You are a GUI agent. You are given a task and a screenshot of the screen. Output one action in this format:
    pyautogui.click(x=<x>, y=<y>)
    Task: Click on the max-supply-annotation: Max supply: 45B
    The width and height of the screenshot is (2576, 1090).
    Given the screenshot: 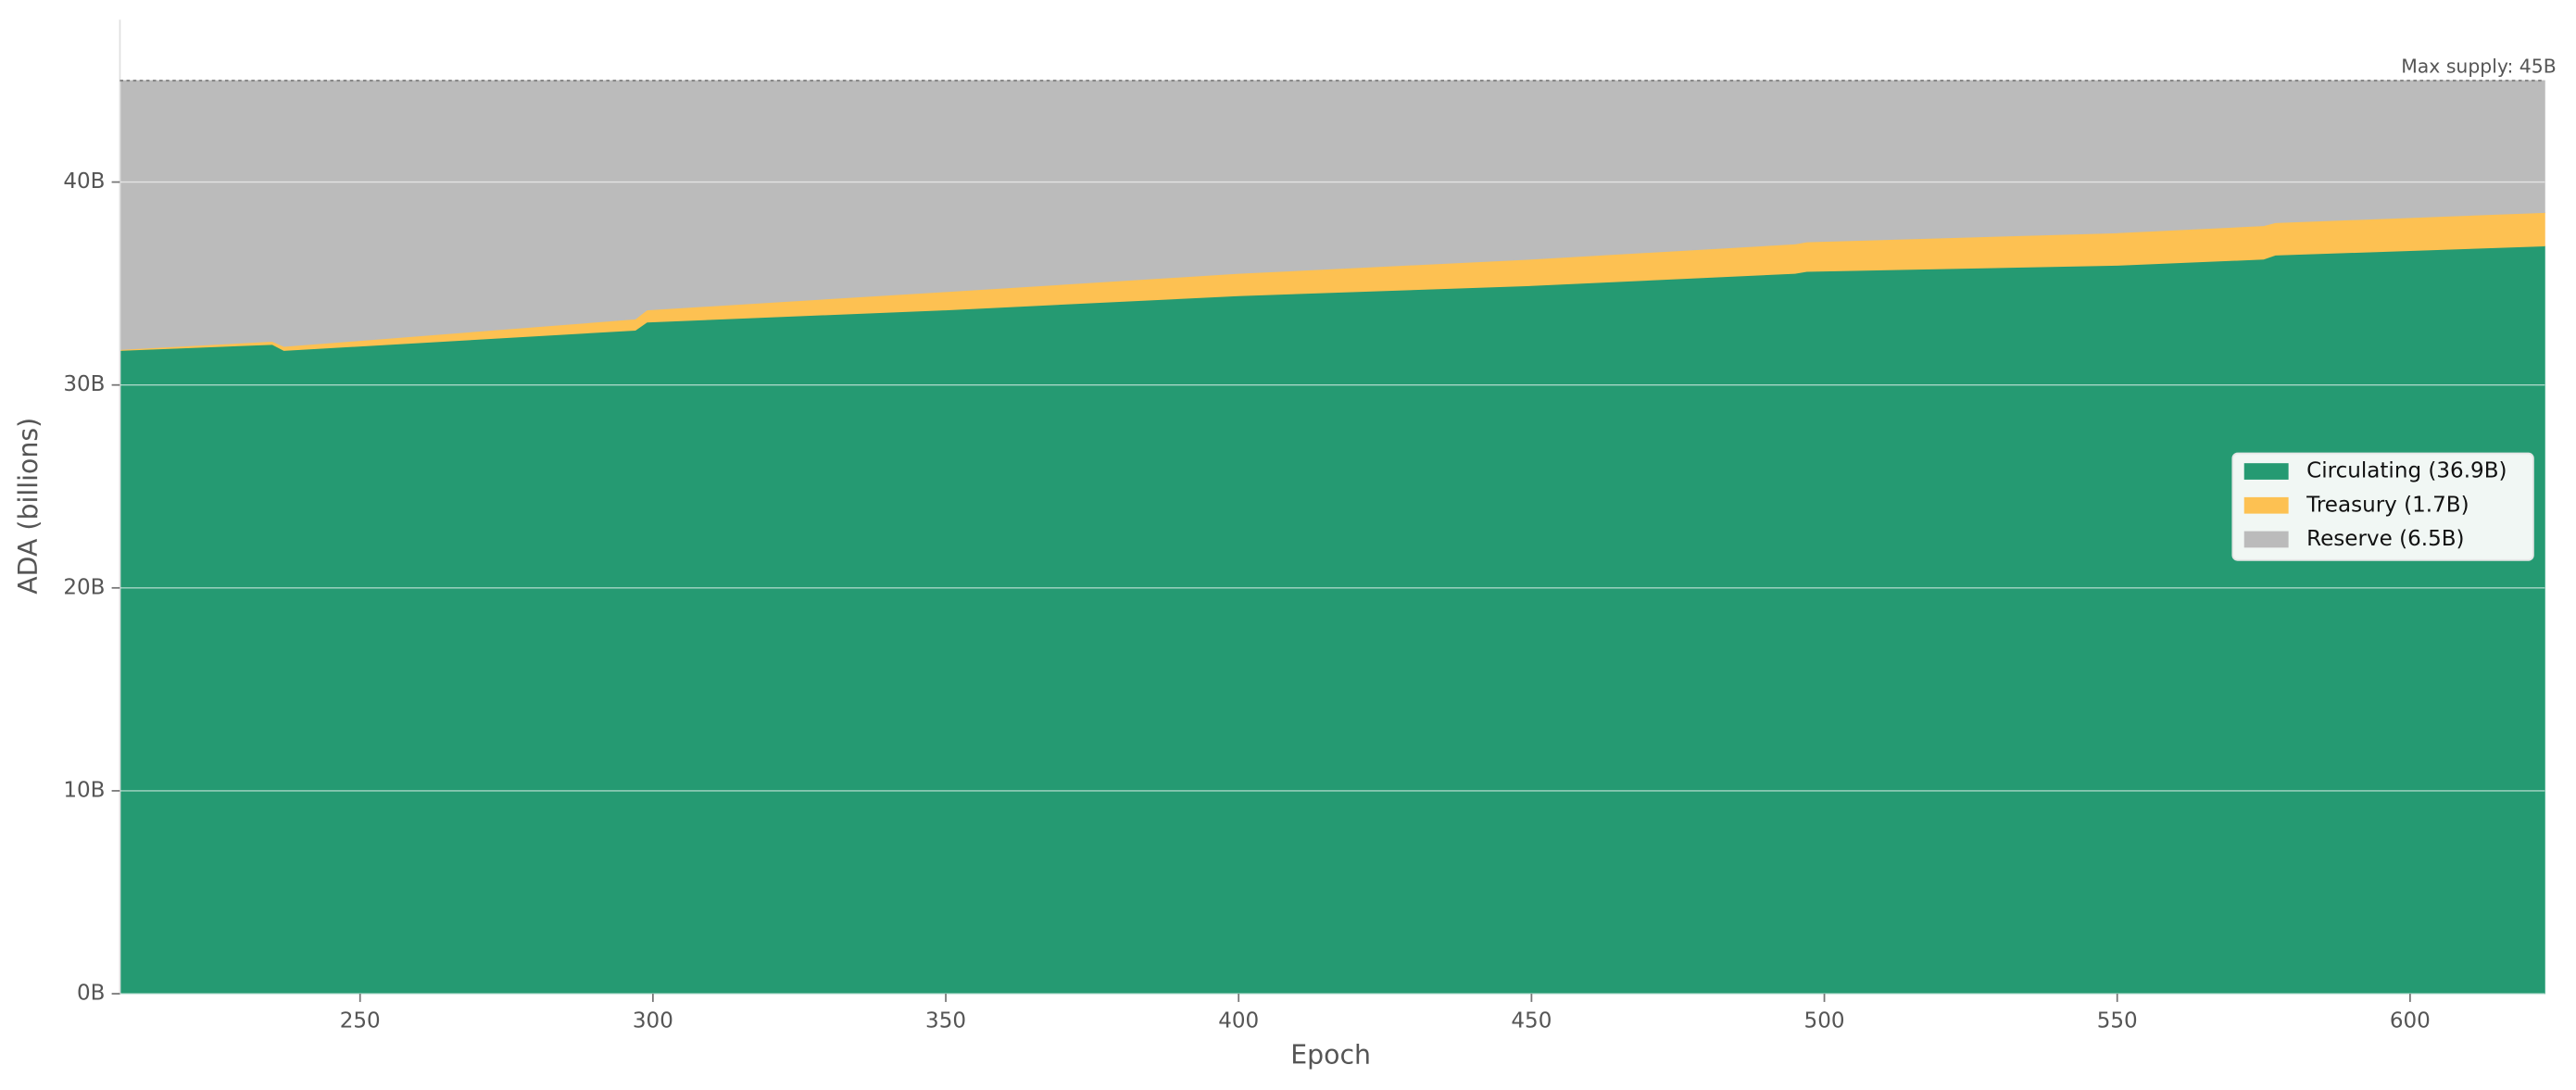 What is the action you would take?
    pyautogui.click(x=2478, y=67)
    